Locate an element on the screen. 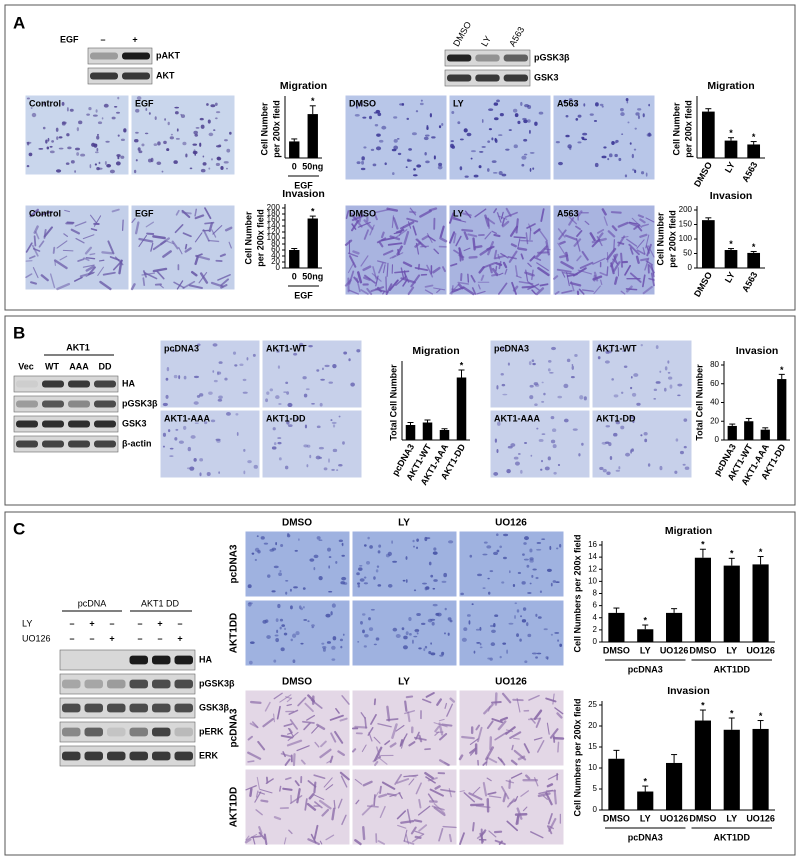  group-label: AKT1DD is located at coordinates (731, 837).